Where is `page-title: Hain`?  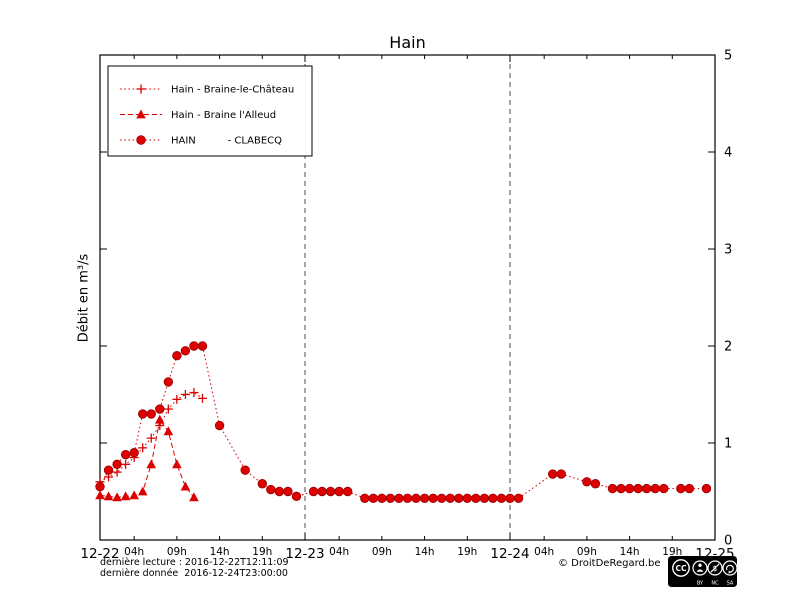
page-title: Hain is located at coordinates (407, 42).